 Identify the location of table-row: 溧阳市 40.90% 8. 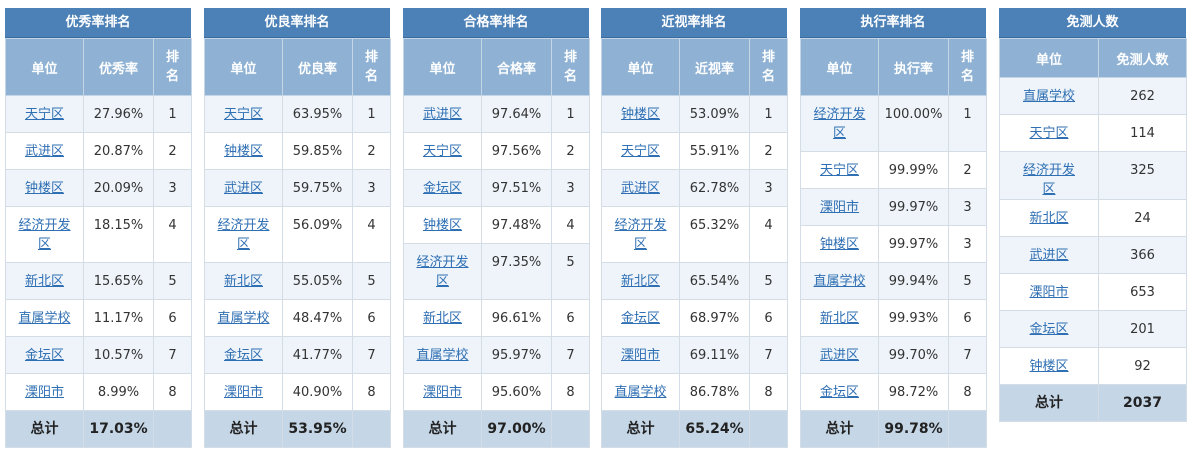
(297, 392).